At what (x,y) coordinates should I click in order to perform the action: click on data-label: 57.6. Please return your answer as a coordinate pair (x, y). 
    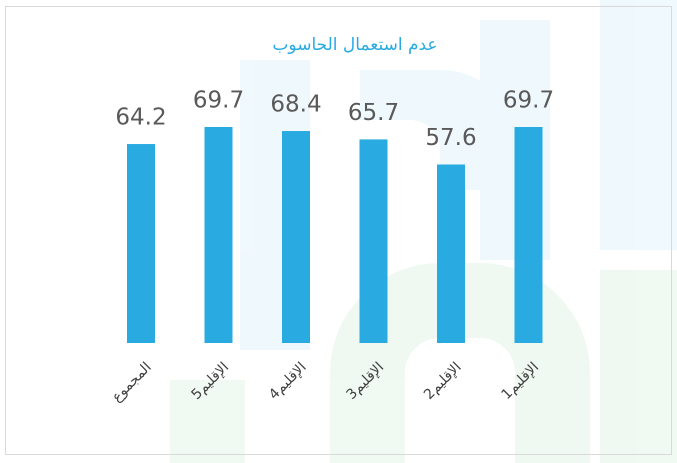
    Looking at the image, I should click on (450, 138).